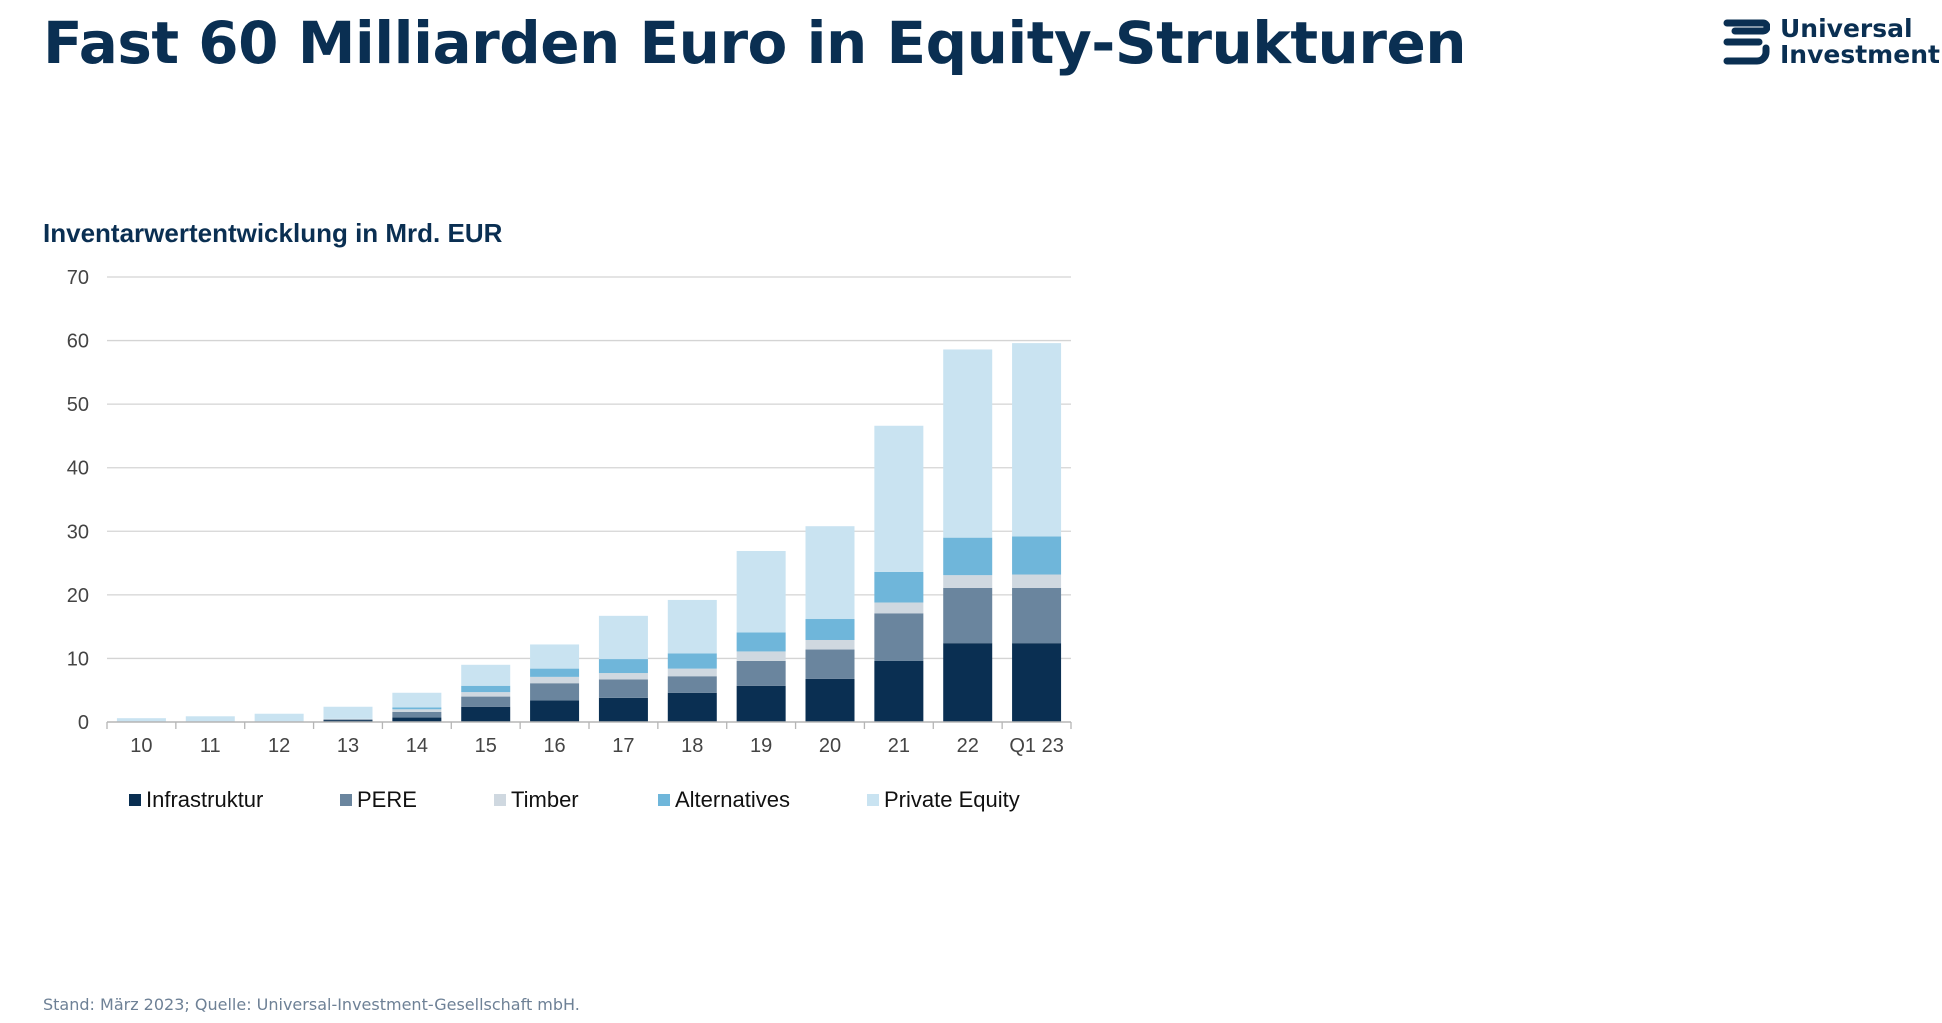 Image resolution: width=1942 pixels, height=1023 pixels. What do you see at coordinates (78, 469) in the screenshot?
I see `y-tick-label: 40` at bounding box center [78, 469].